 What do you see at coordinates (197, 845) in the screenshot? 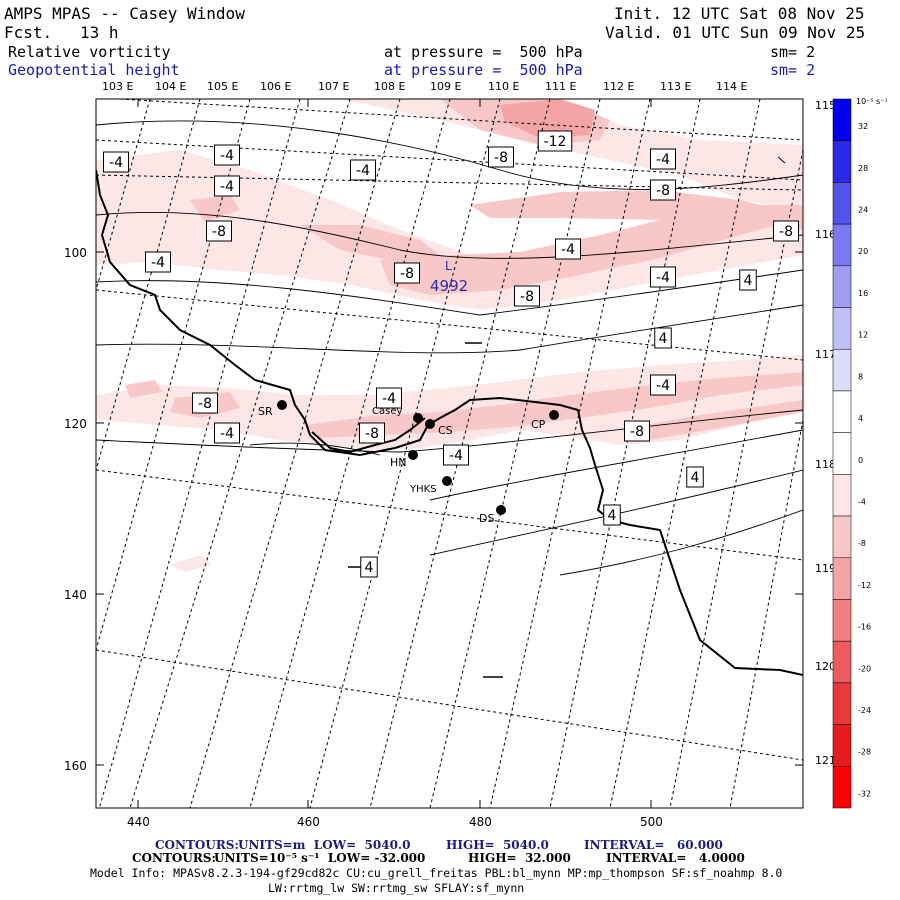
I see `footer-contours-label: CONTOURS:` at bounding box center [197, 845].